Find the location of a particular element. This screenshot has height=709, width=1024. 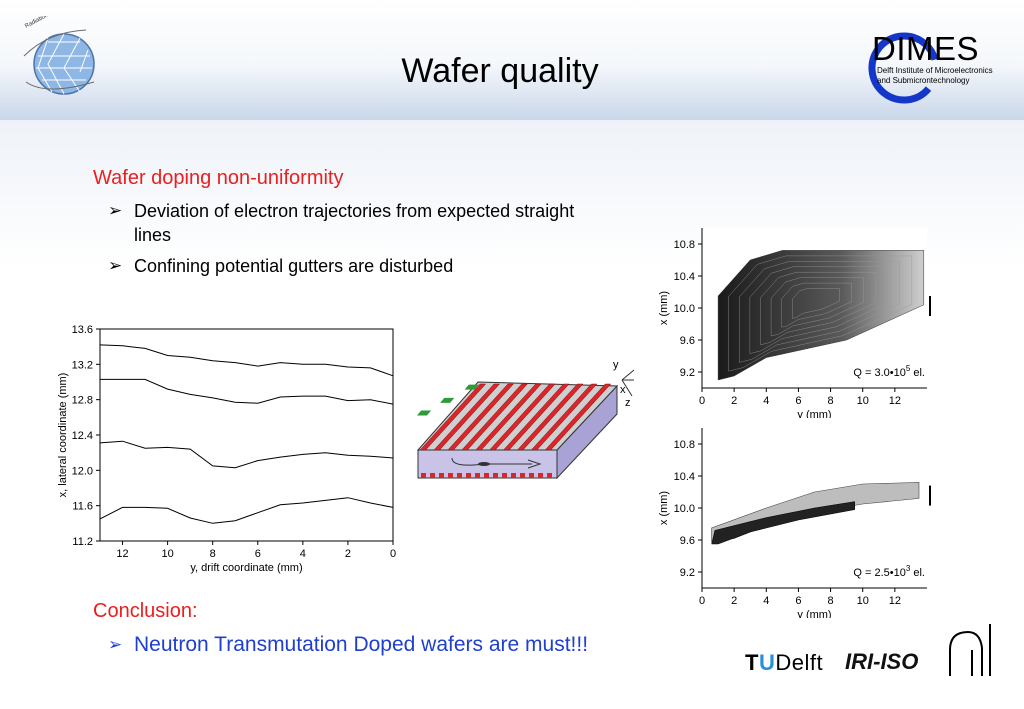

charge-annotation: Q = 3.0•105 el. is located at coordinates (889, 371).